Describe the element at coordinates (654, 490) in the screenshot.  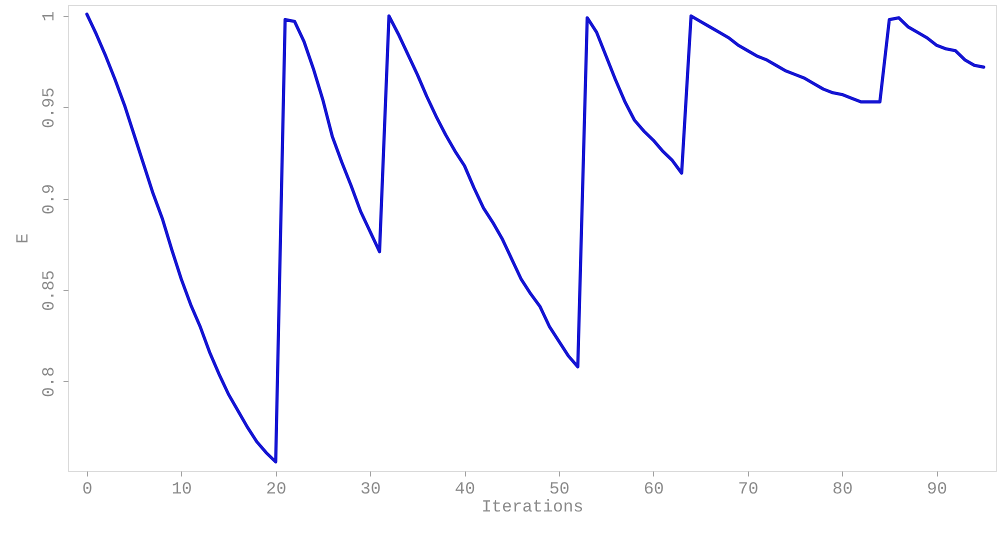
I see `x-tick-label: 60` at that location.